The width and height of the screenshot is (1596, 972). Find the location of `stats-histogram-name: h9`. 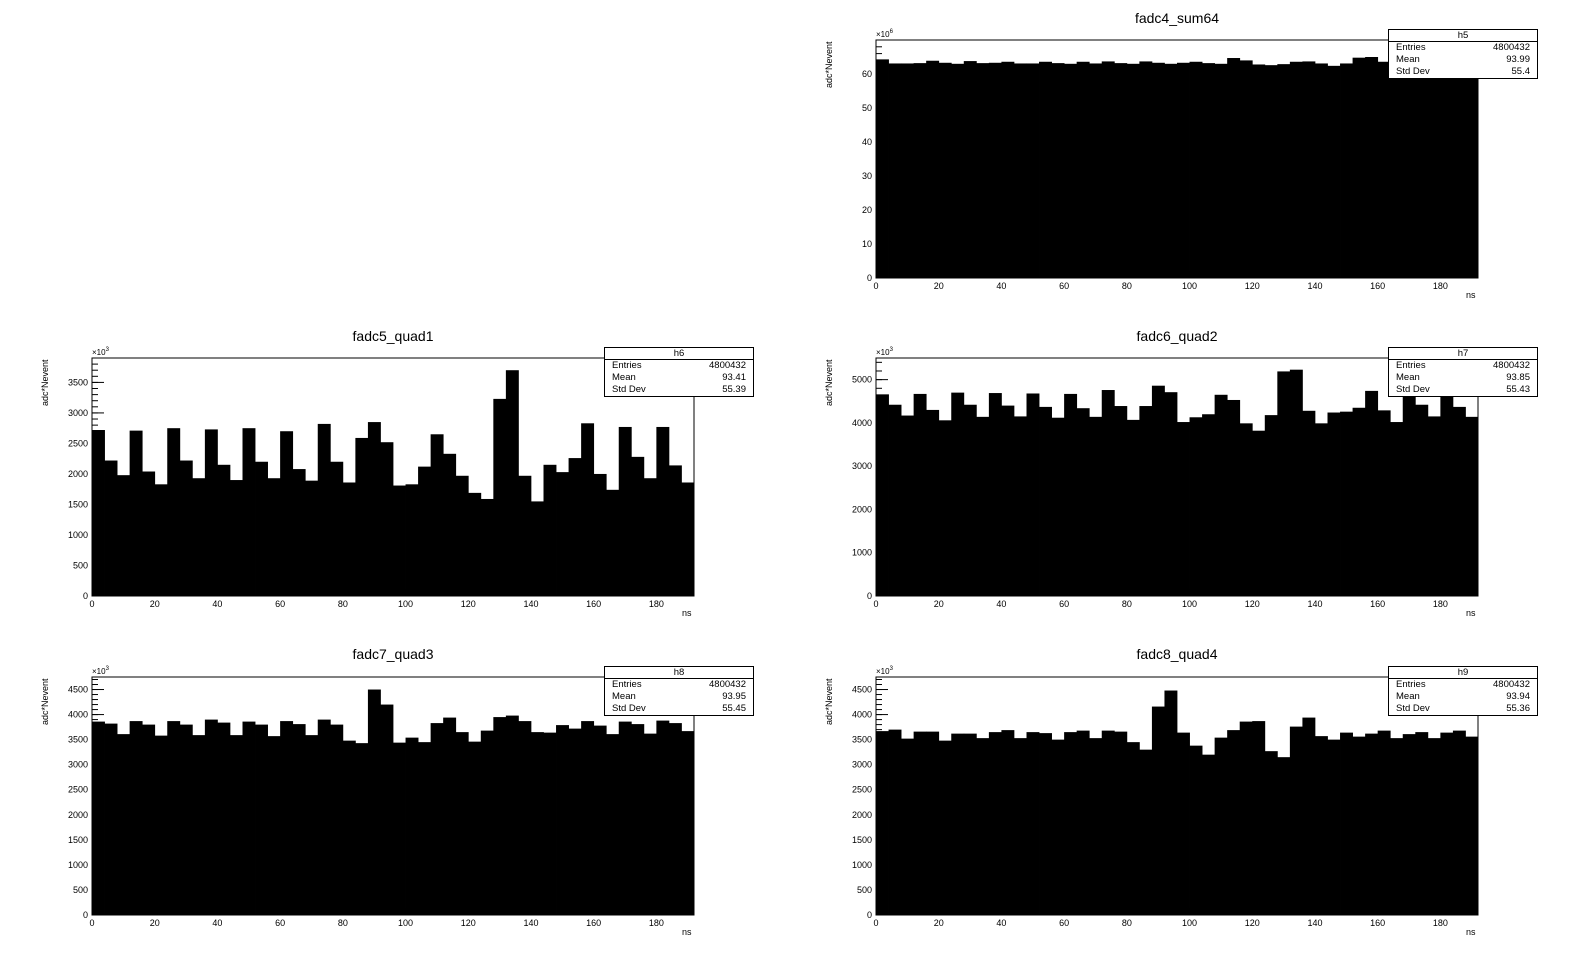

stats-histogram-name: h9 is located at coordinates (1463, 673).